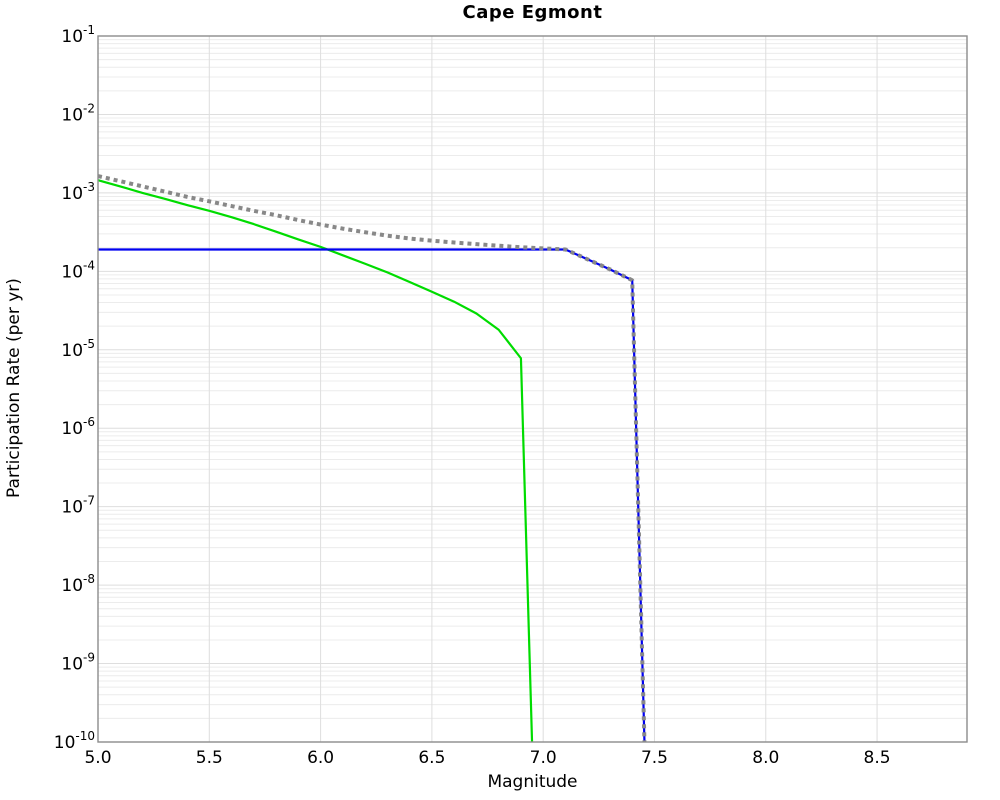  Describe the element at coordinates (78, 506) in the screenshot. I see `y-tick-label: 10⁻⁷` at that location.